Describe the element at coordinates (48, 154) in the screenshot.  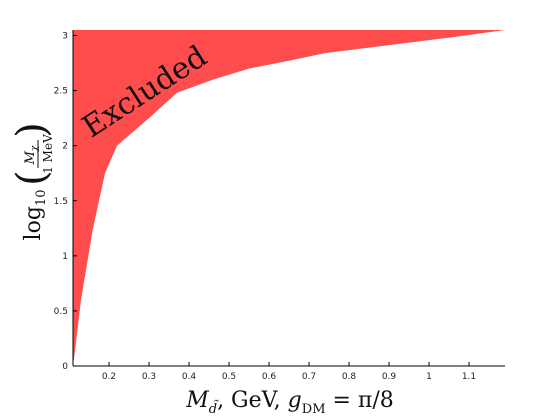
I see `svg-text: 1 MeV` at that location.